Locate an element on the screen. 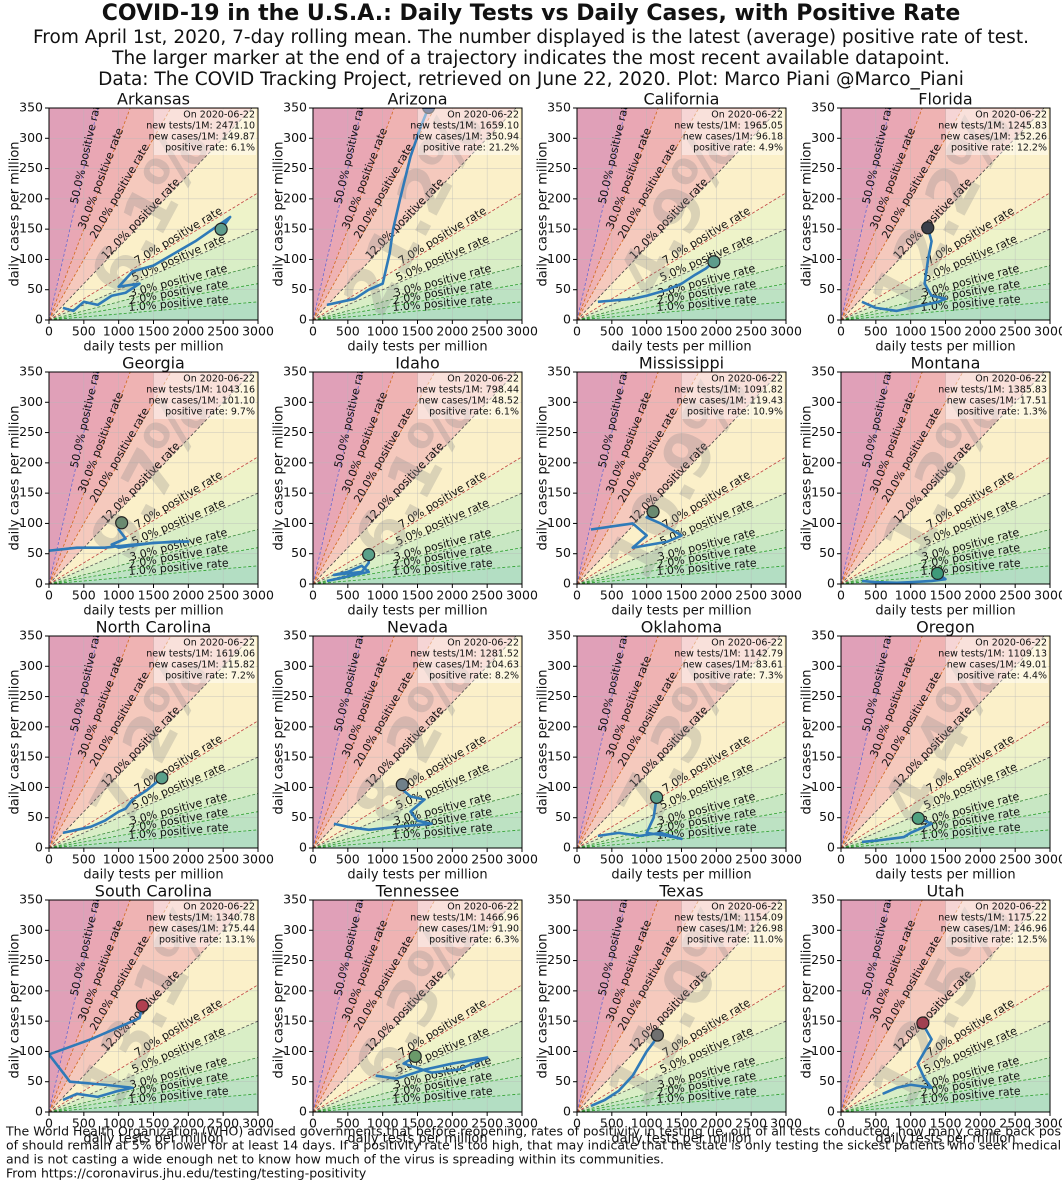 Image resolution: width=1062 pixels, height=1200 pixels. subplot-title: California is located at coordinates (682, 99).